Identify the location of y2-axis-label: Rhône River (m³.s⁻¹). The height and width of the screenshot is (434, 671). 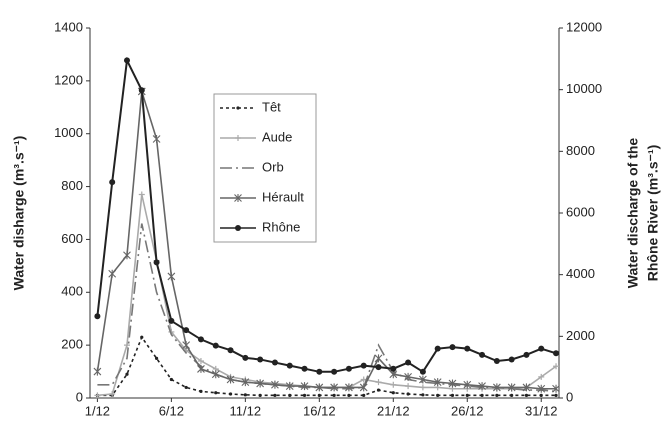
(653, 213).